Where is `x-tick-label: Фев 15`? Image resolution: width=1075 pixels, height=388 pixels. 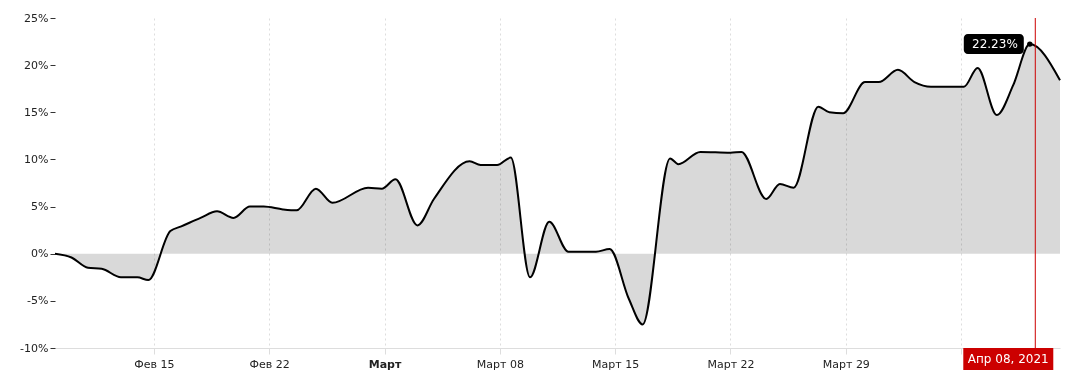 x-tick-label: Фев 15 is located at coordinates (154, 364).